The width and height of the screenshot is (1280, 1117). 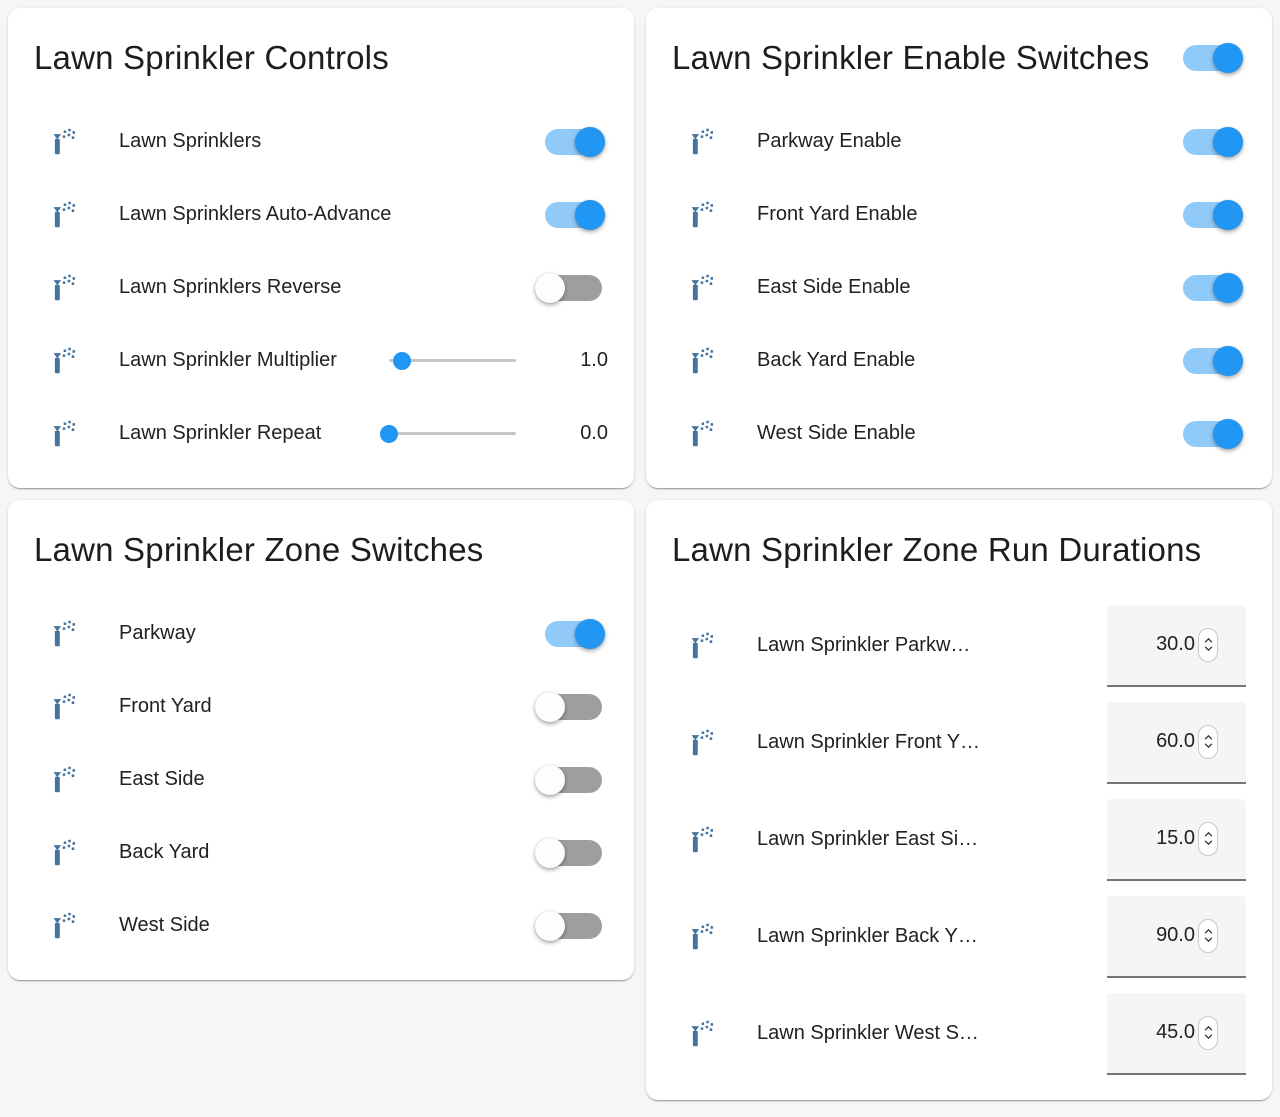 I want to click on number-value: 60.0, so click(x=1175, y=741).